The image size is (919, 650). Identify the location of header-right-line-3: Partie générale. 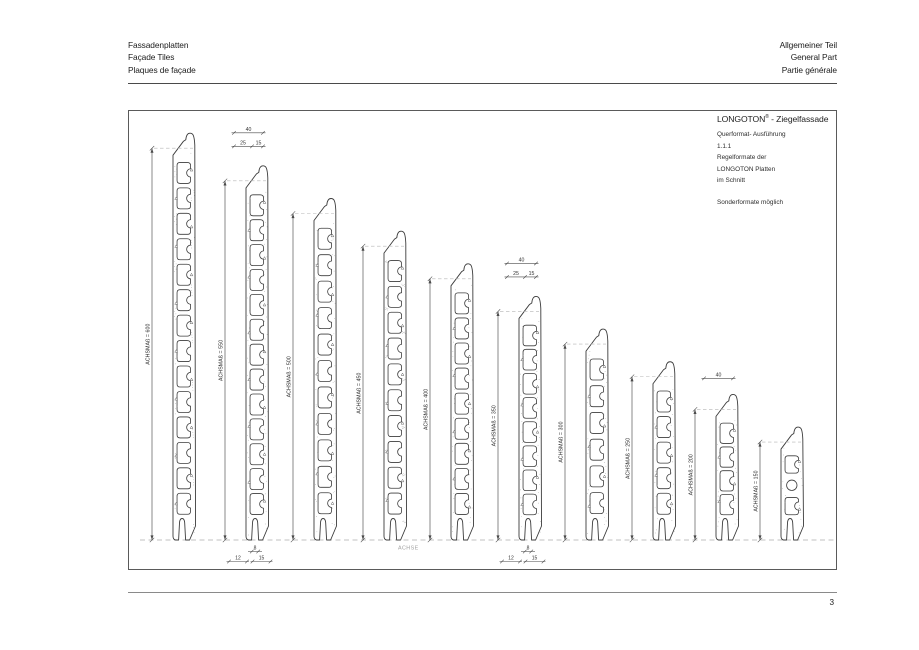
(809, 69).